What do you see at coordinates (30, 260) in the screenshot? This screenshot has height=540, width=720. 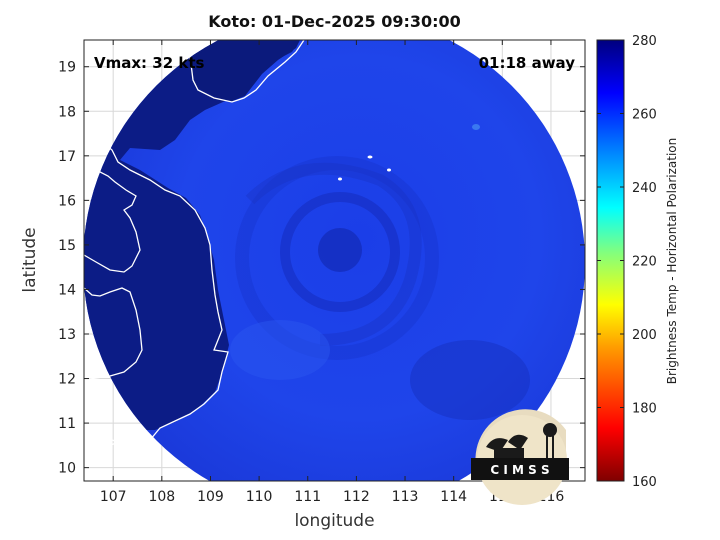 I see `y-axis-label: latitude` at bounding box center [30, 260].